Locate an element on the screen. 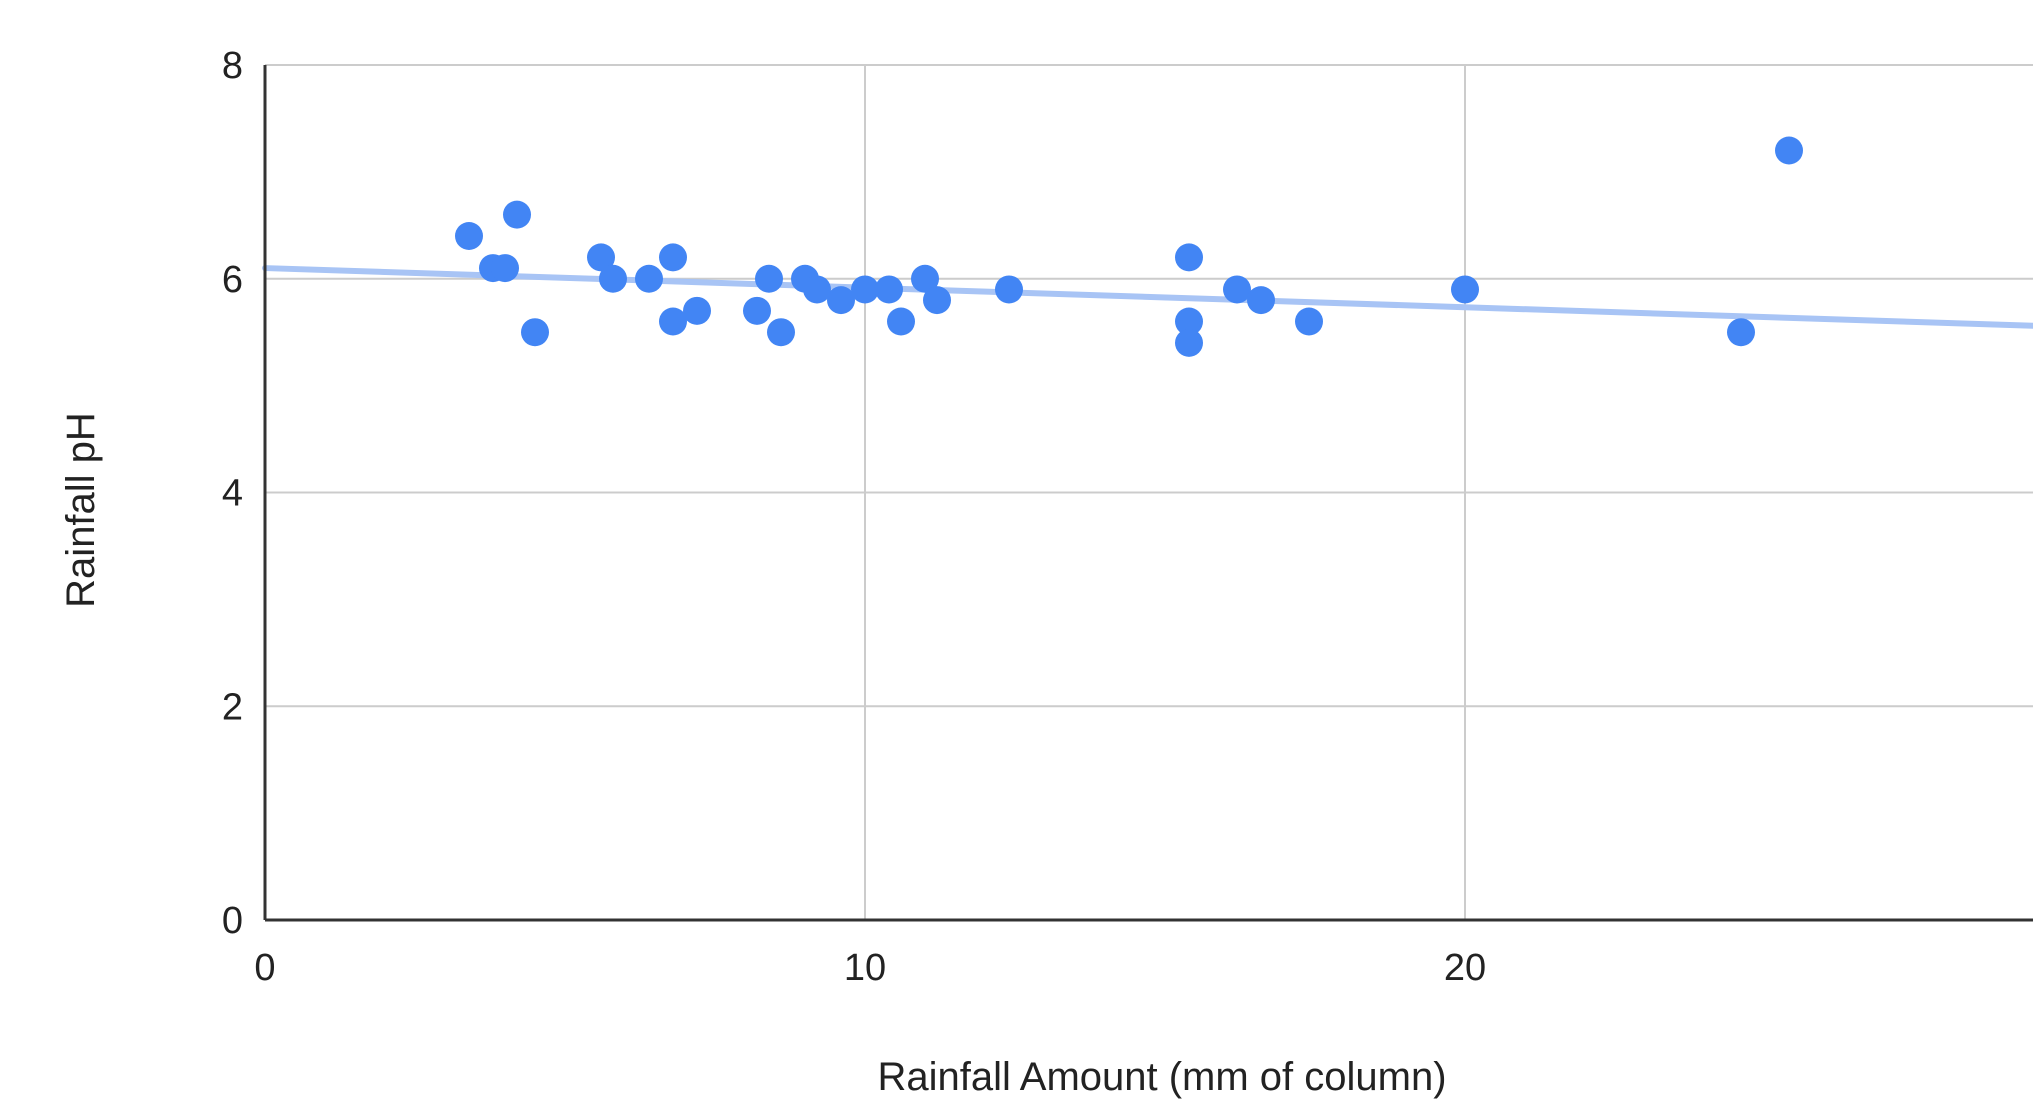 This screenshot has height=1107, width=2033. x-tick-label: 0 is located at coordinates (264, 968).